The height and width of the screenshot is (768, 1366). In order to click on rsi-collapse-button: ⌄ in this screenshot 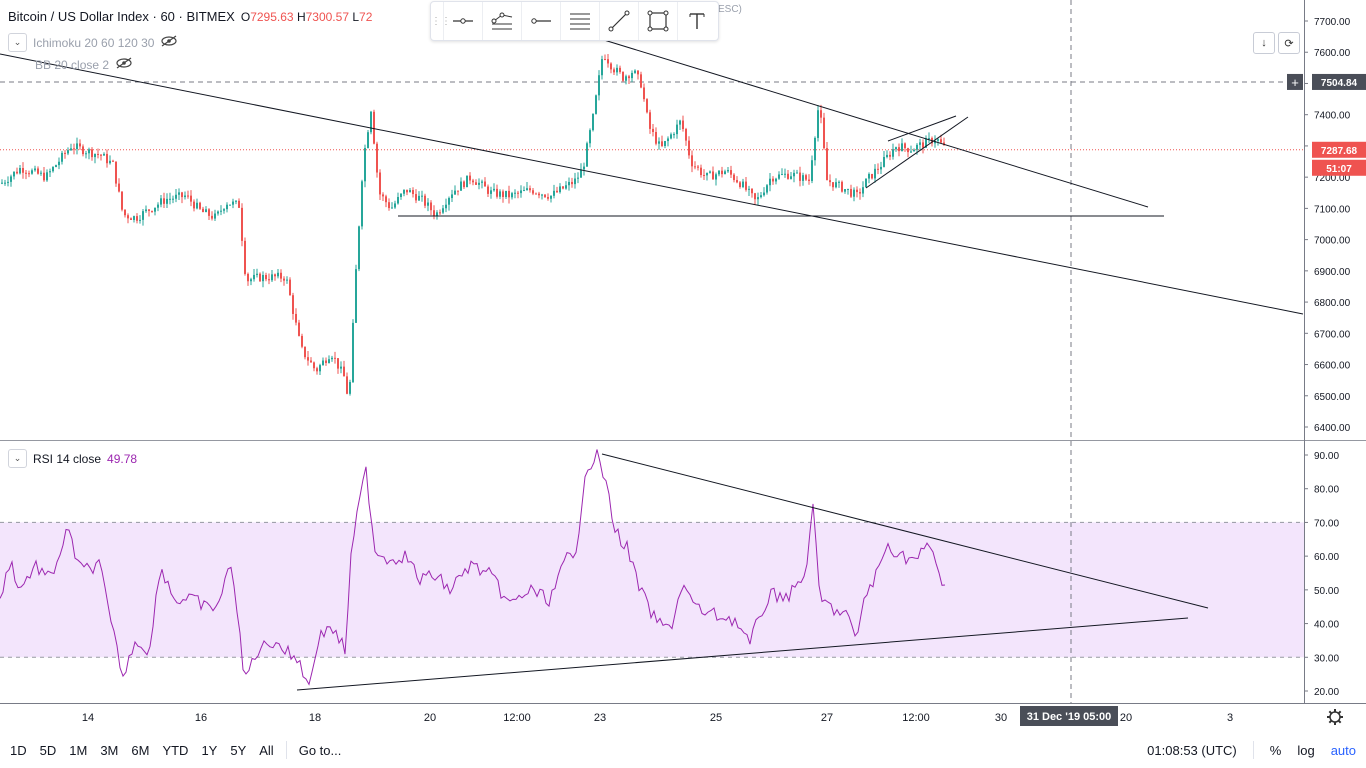, I will do `click(17, 458)`.